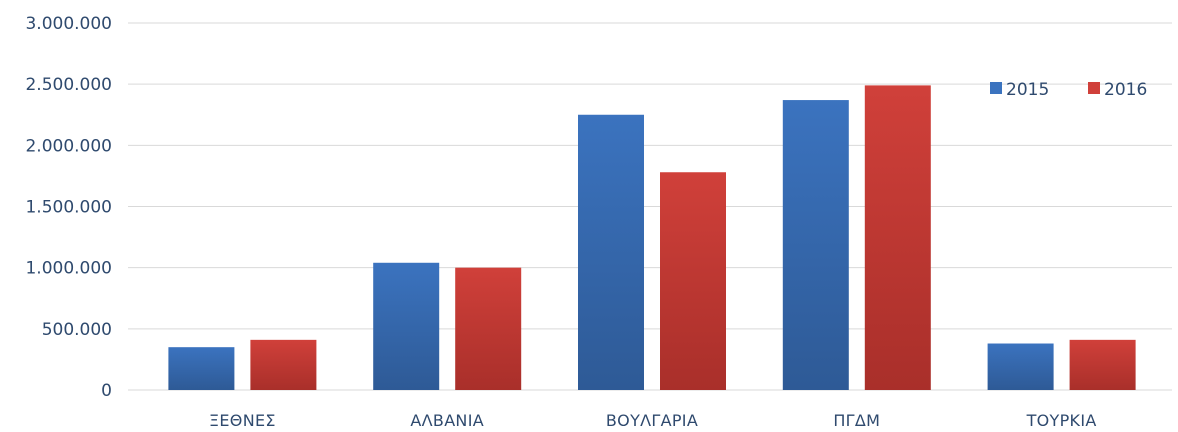  I want to click on x-tick-label: ΑΛΒΑΝΙΑ, so click(447, 420).